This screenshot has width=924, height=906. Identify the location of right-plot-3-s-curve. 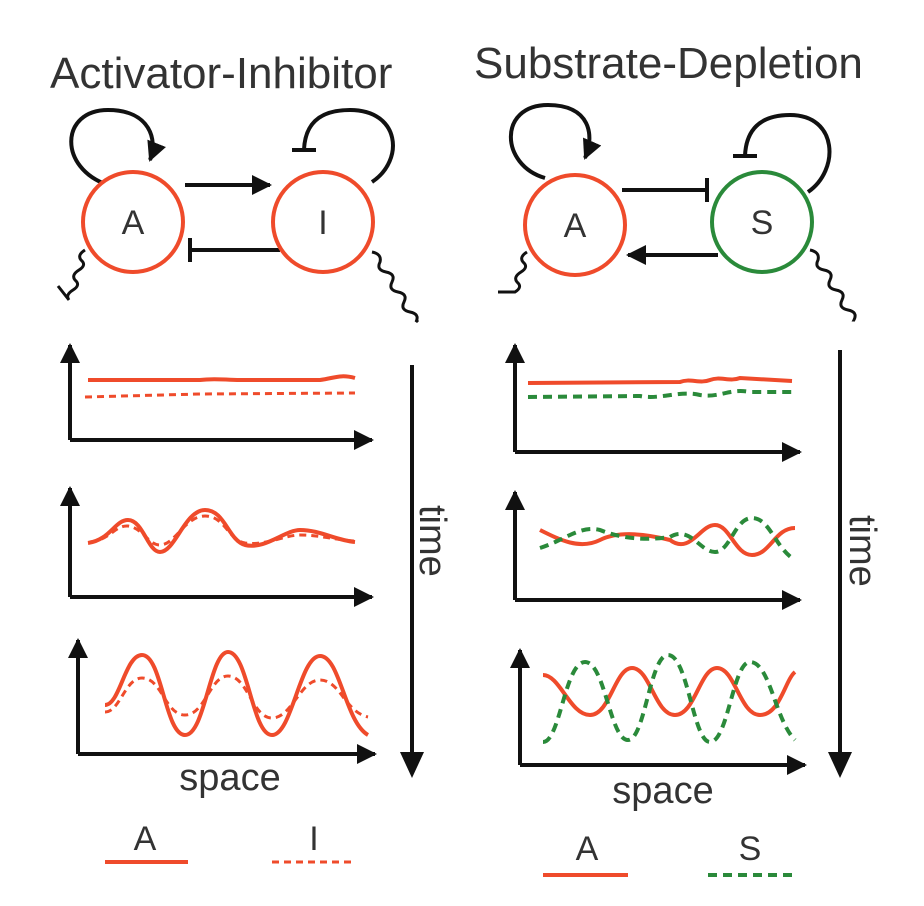
(669, 698).